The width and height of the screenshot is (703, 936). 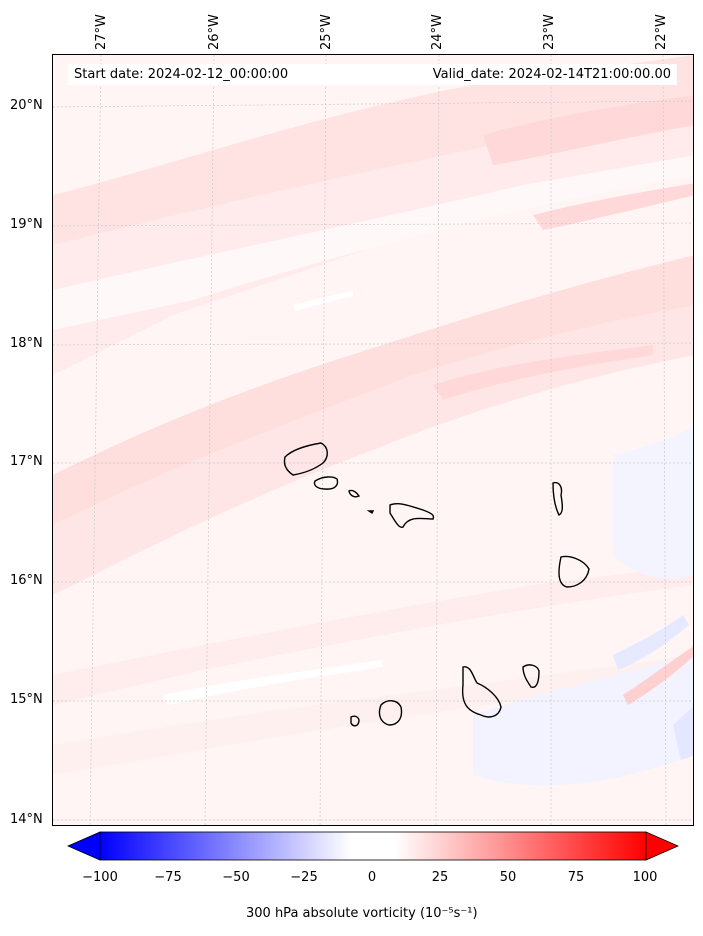 I want to click on field-blue-right, so click(x=653, y=502).